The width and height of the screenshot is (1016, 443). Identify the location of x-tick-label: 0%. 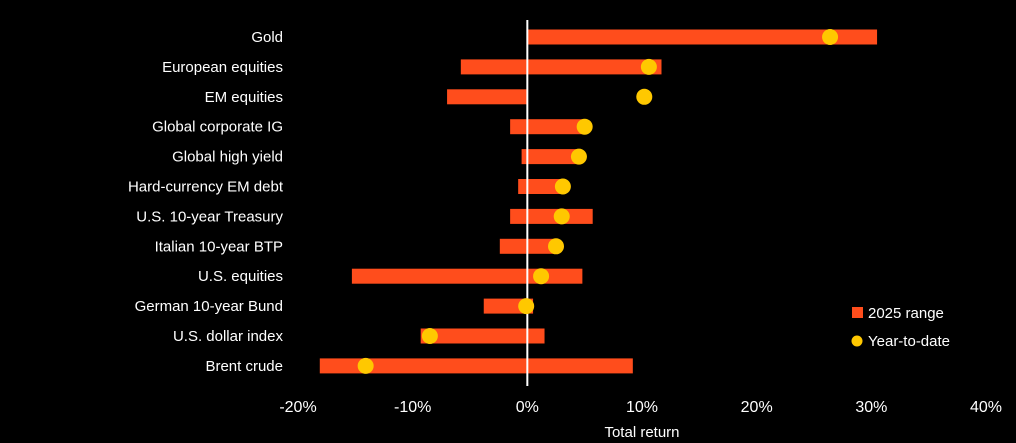
(527, 407).